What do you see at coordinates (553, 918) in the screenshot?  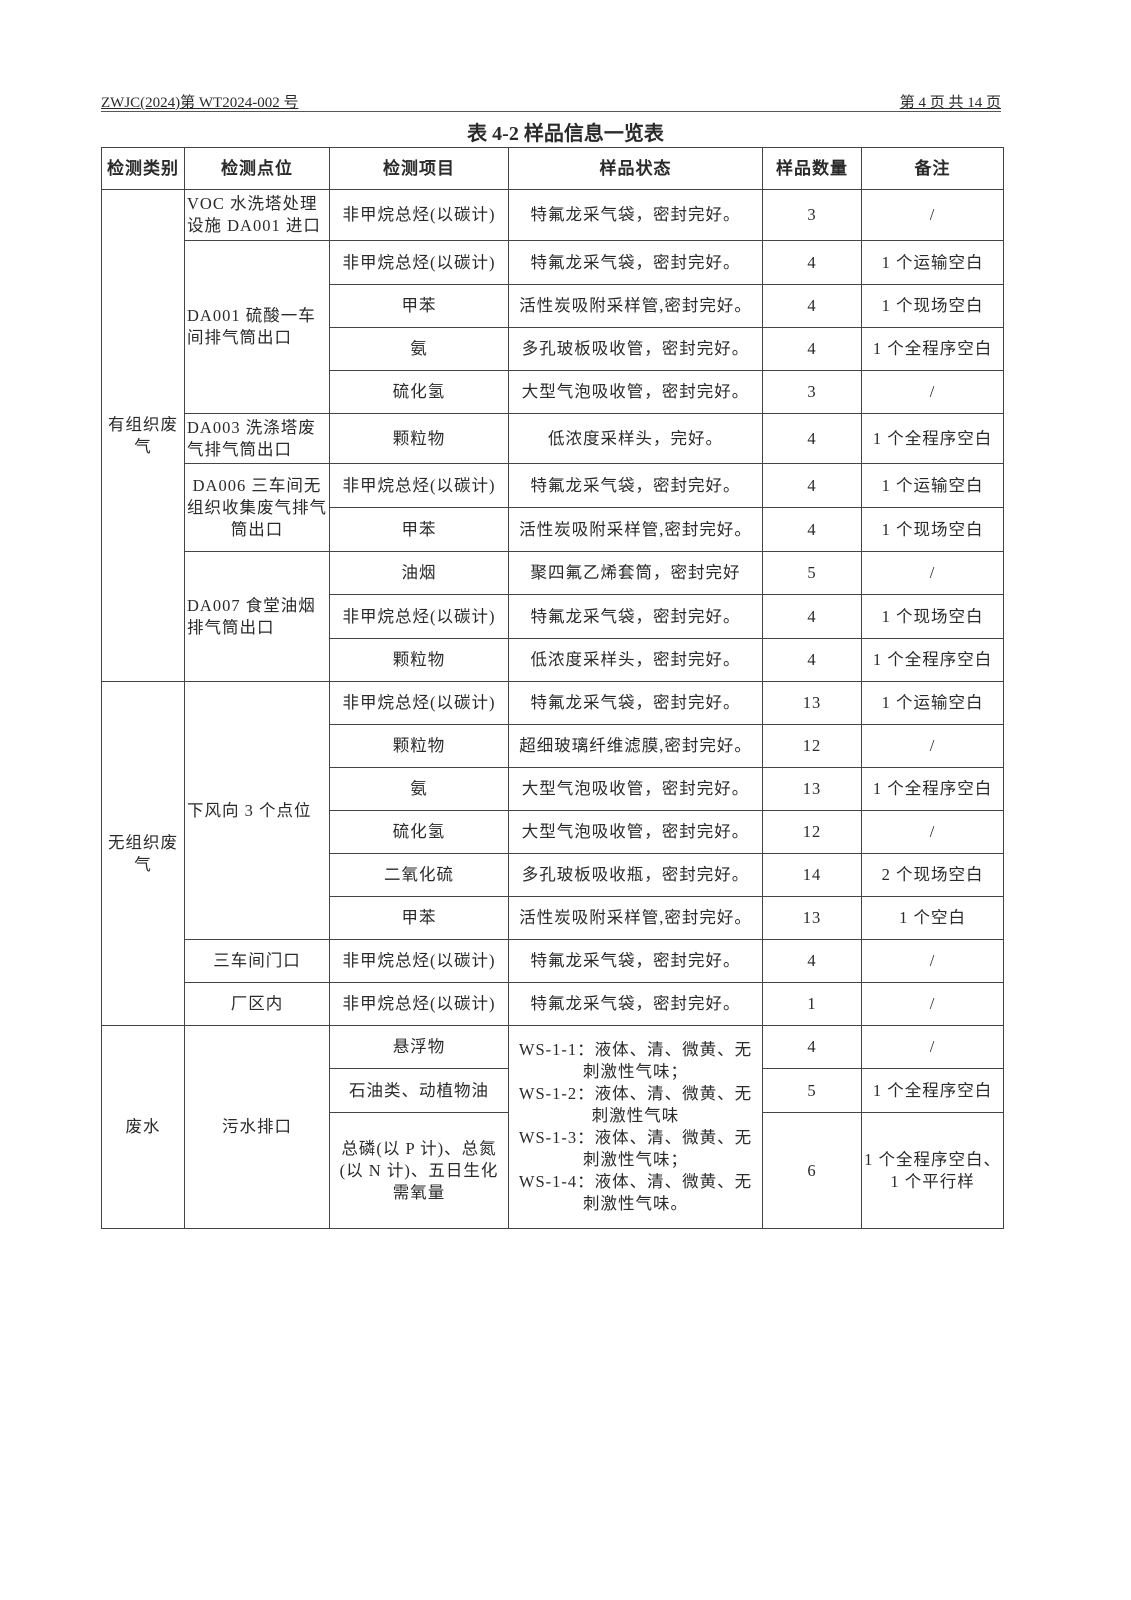 I see `table-row: 甲苯 活性炭吸附采样管,密封完好。 13 1 个空白` at bounding box center [553, 918].